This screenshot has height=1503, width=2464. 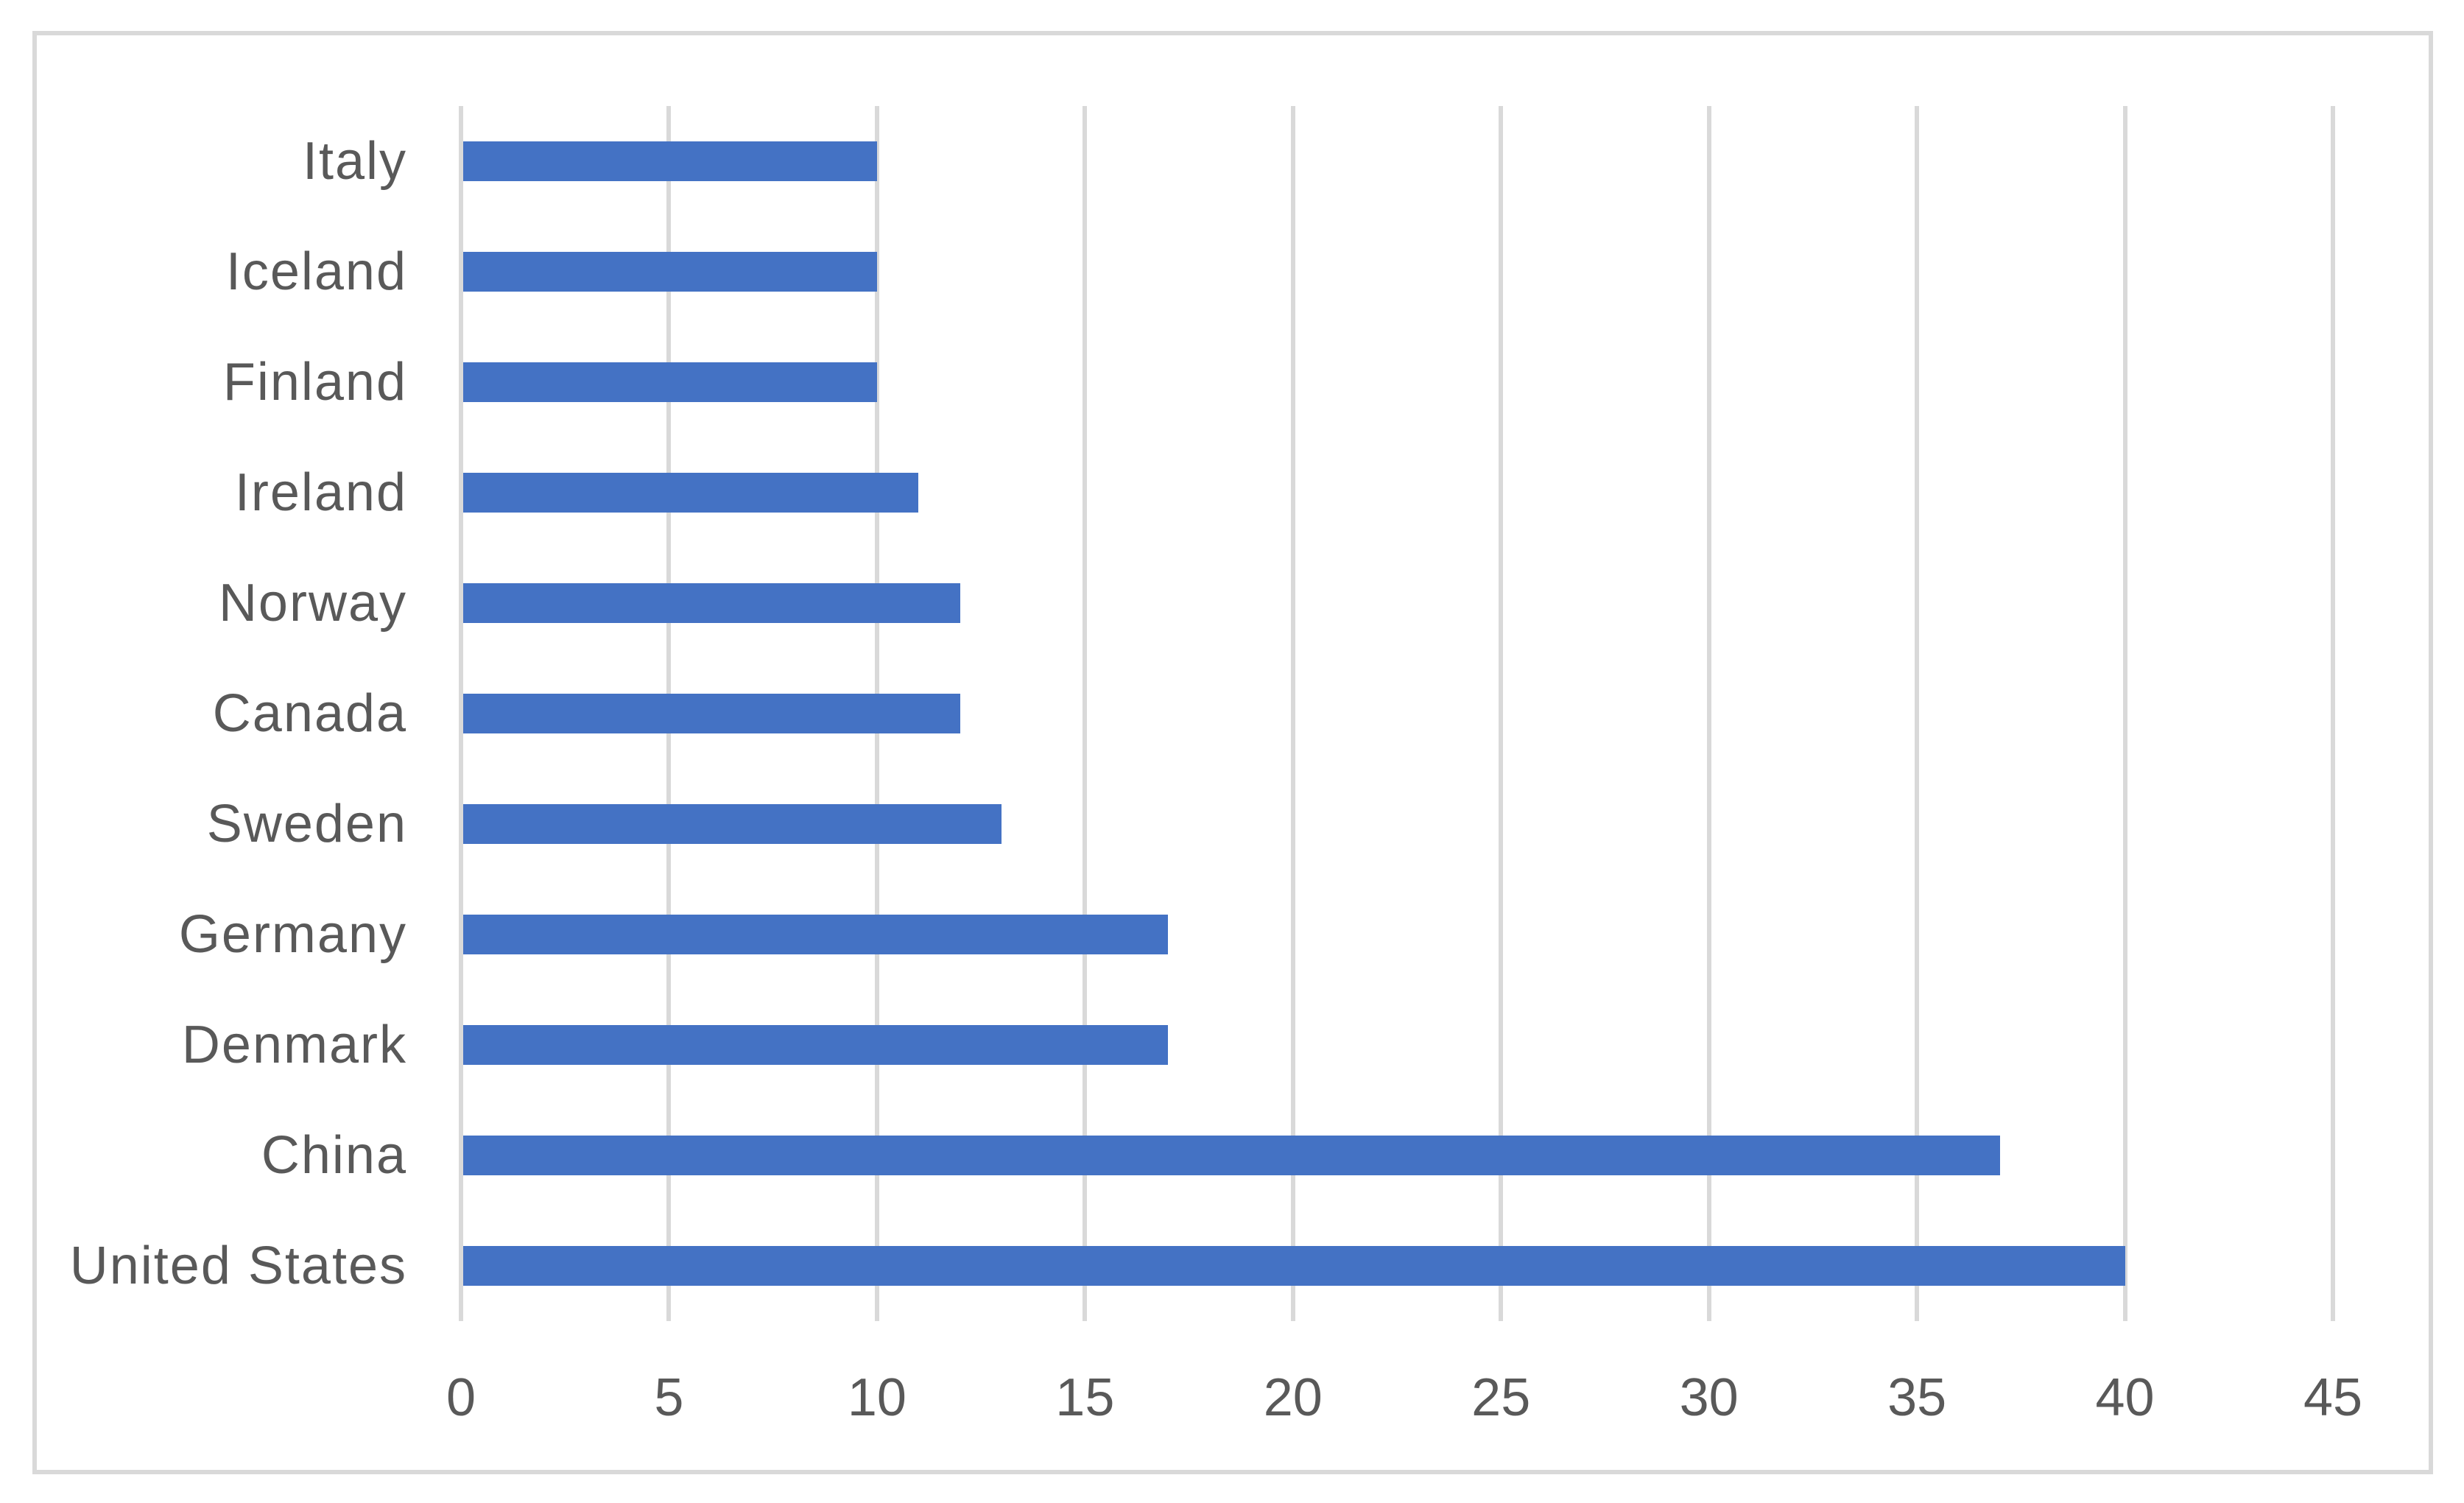 What do you see at coordinates (306, 824) in the screenshot?
I see `category-label-sweden: Sweden` at bounding box center [306, 824].